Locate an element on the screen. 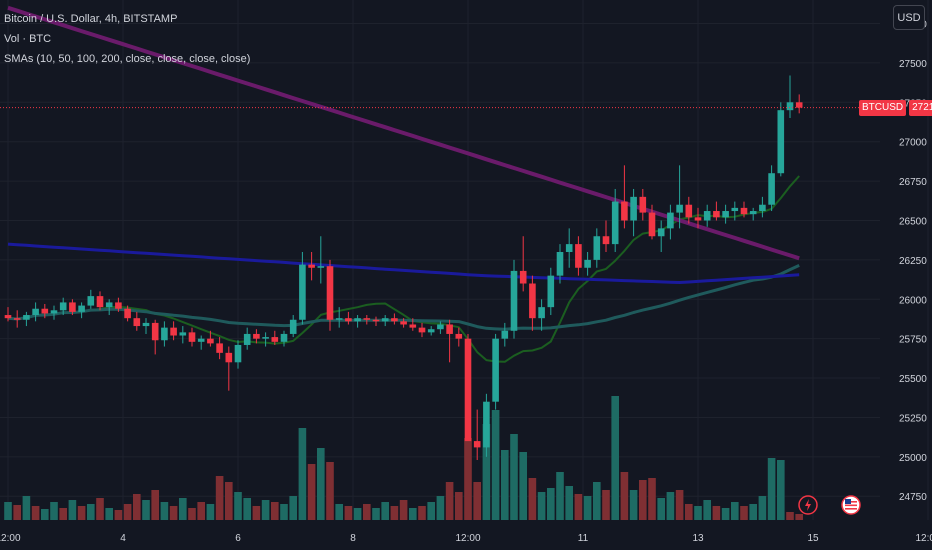  y-tick-label: 27500 is located at coordinates (913, 64).